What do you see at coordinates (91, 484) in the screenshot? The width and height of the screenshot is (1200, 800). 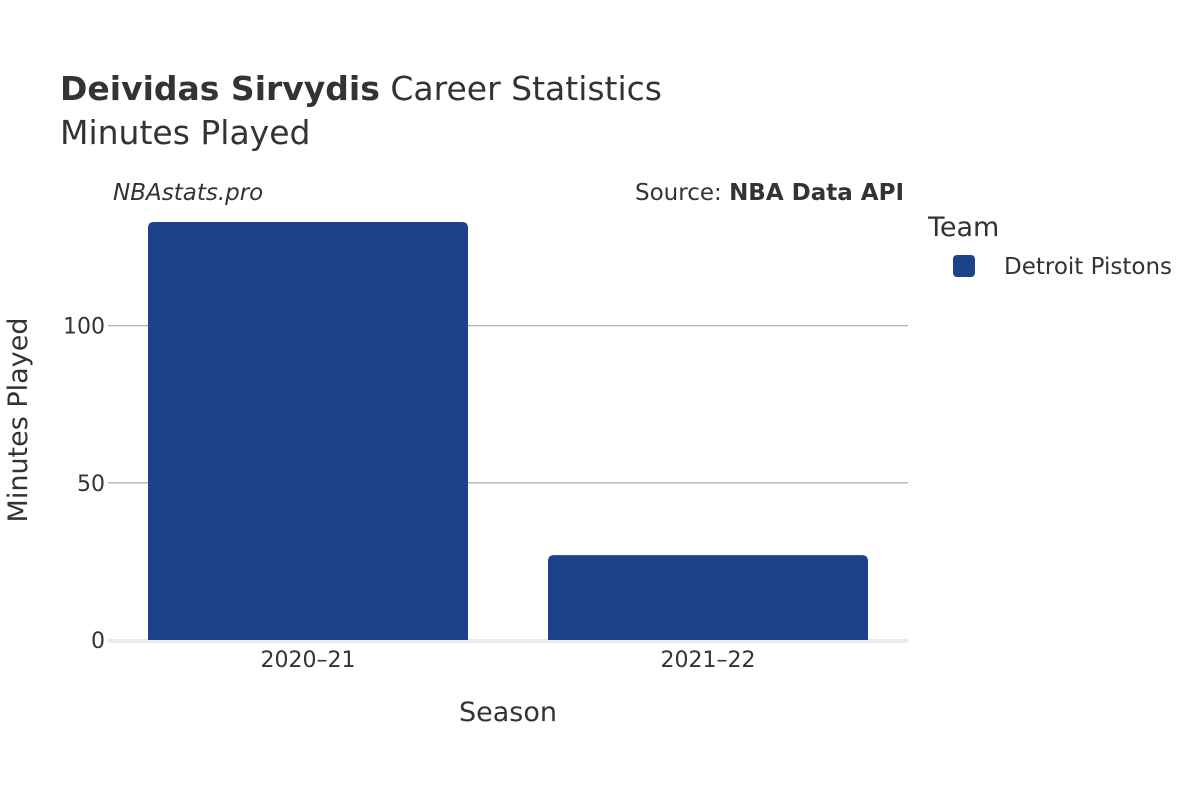 I see `y-tick-label: 50` at bounding box center [91, 484].